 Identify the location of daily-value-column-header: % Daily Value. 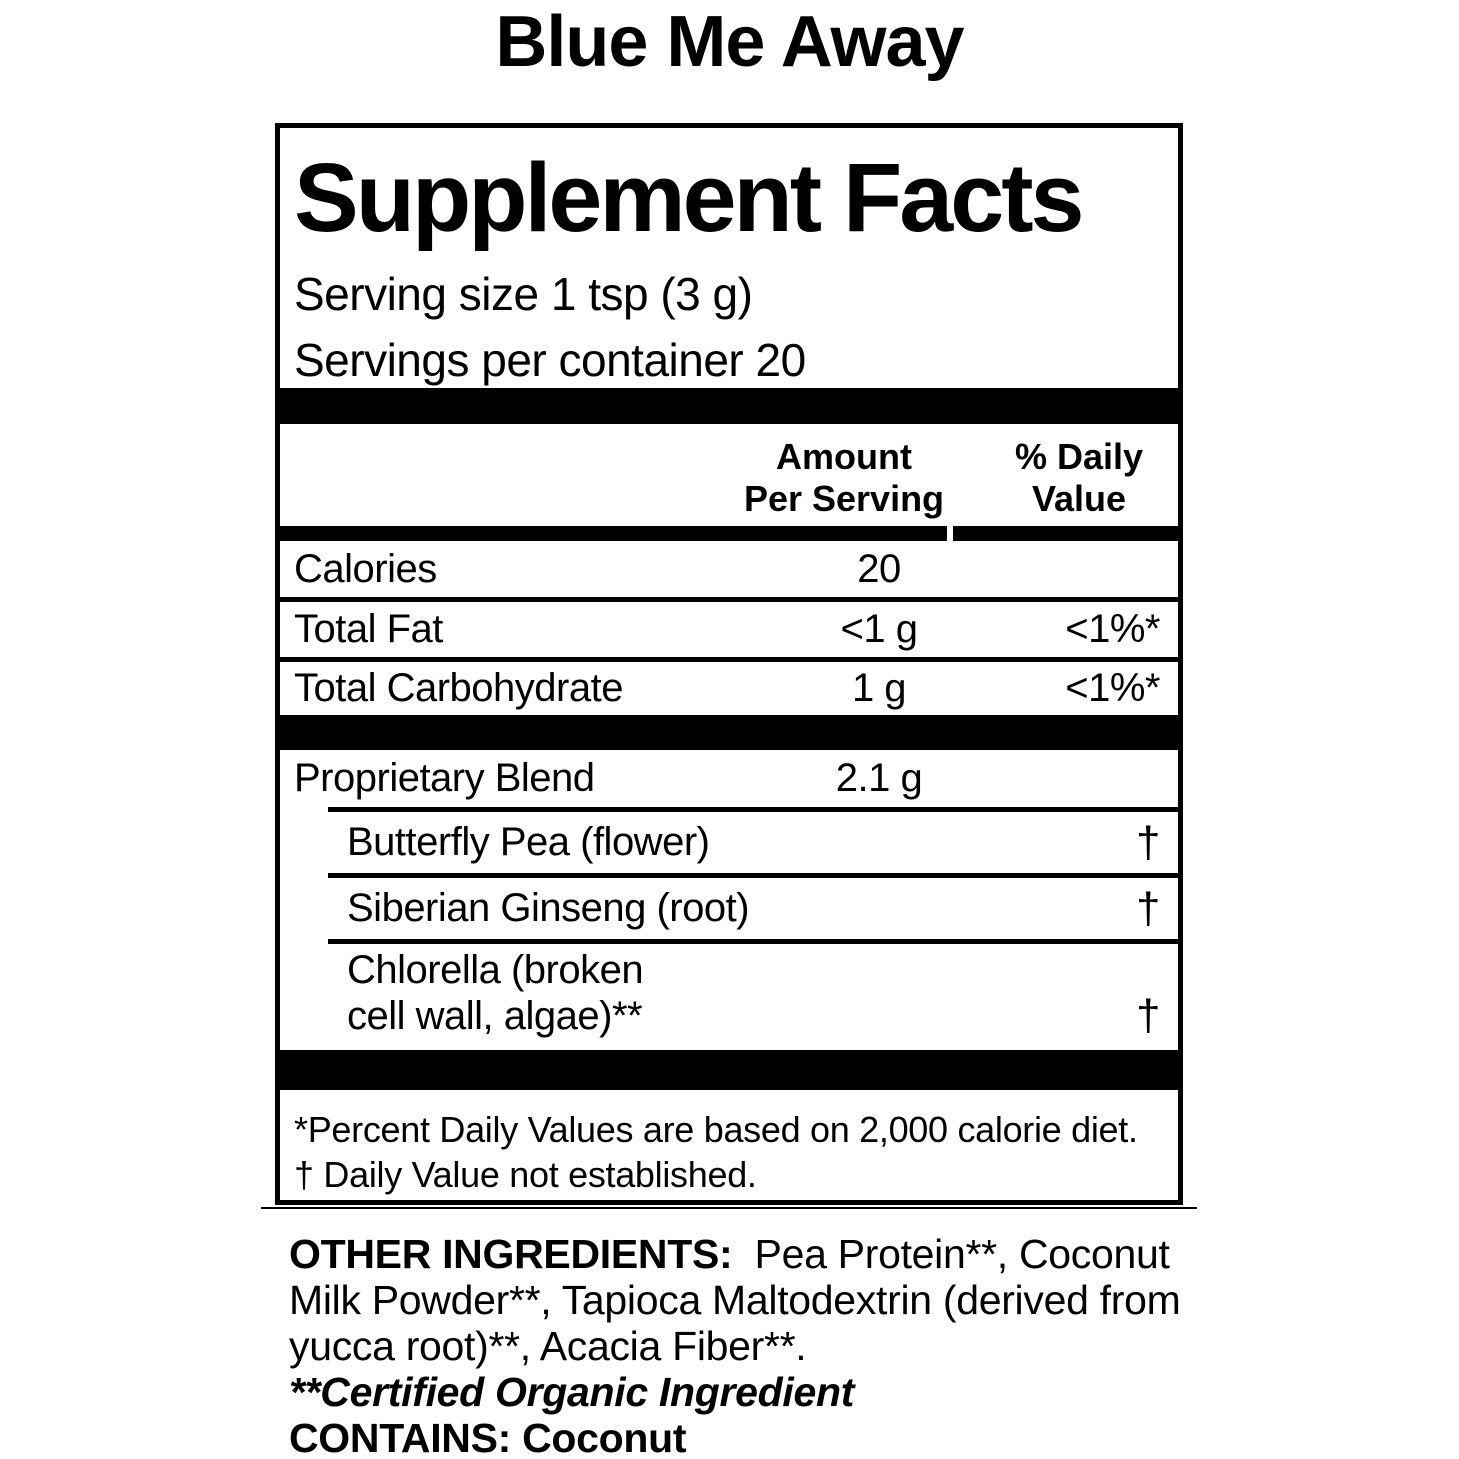
(1079, 478).